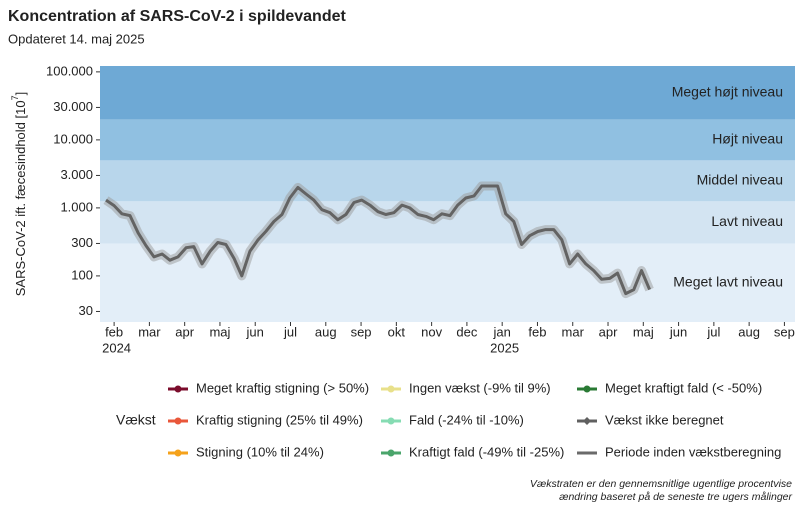 Image resolution: width=800 pixels, height=509 pixels. What do you see at coordinates (73, 106) in the screenshot?
I see `y-tick-label: 30.000` at bounding box center [73, 106].